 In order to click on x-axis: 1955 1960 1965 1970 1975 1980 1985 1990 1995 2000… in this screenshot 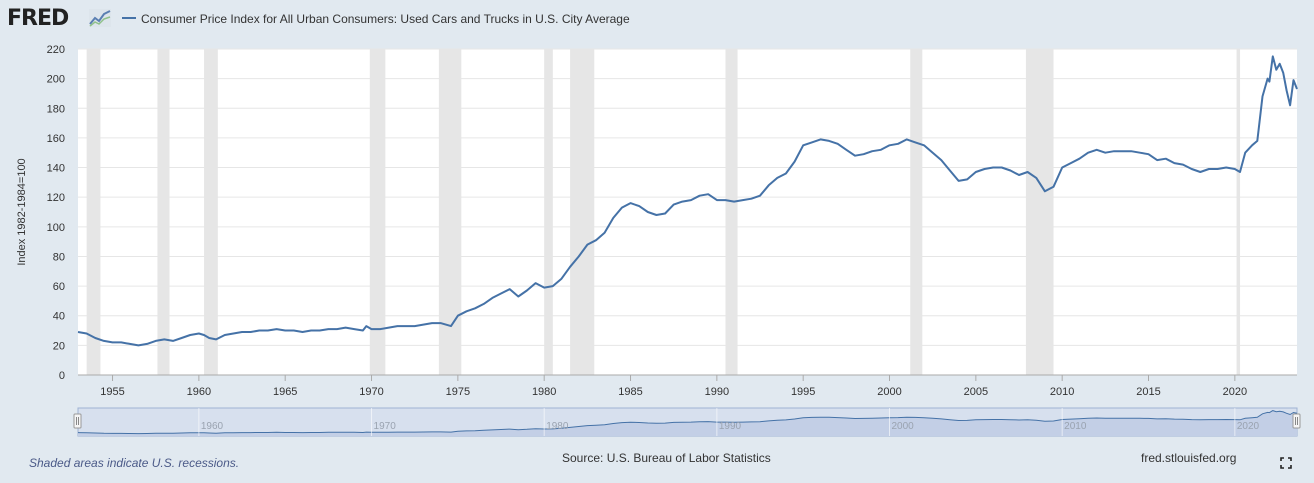, I will do `click(673, 386)`.